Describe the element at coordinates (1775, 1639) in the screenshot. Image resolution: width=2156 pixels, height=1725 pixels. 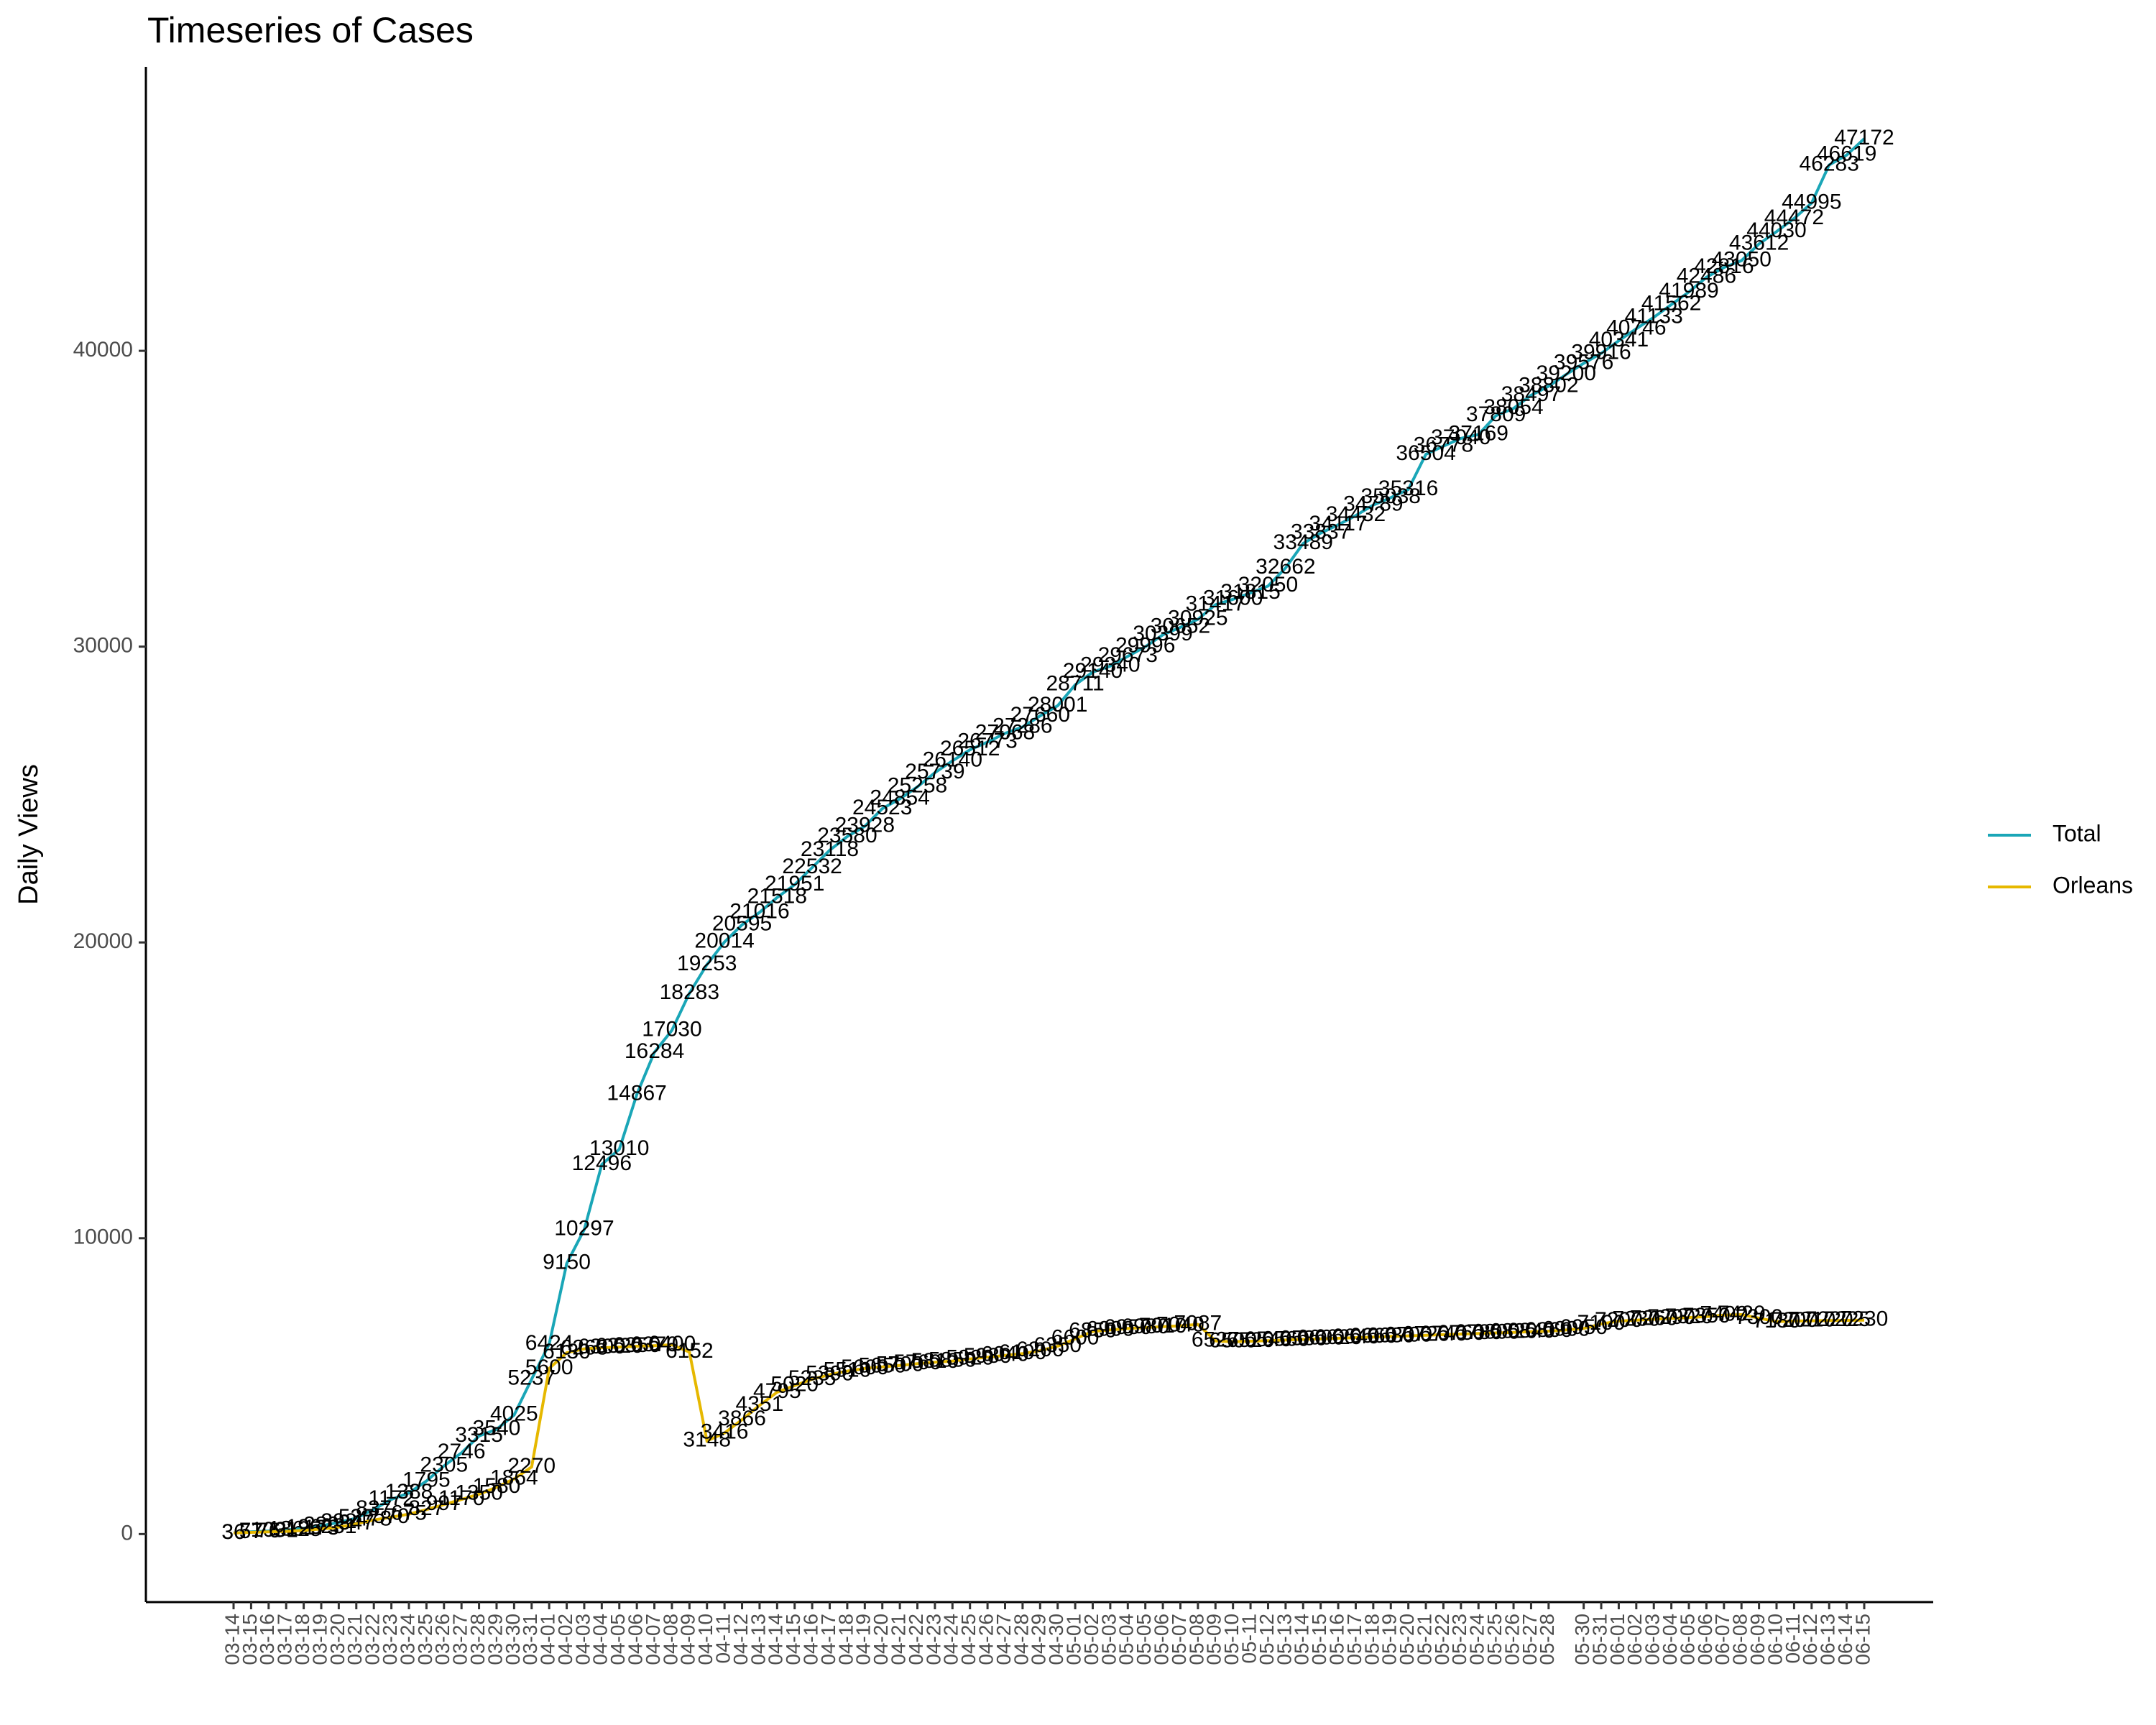
I see `x-tick-label: 06-10` at that location.